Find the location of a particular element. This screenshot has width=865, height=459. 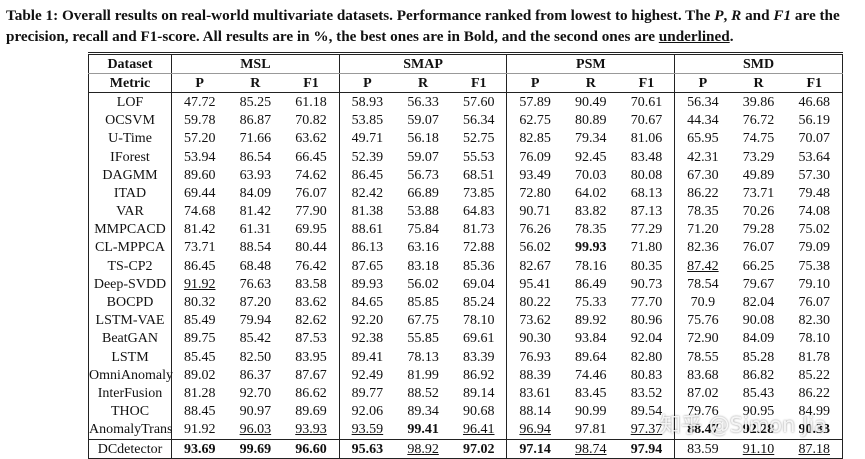

value-text: 89.77 is located at coordinates (367, 393).